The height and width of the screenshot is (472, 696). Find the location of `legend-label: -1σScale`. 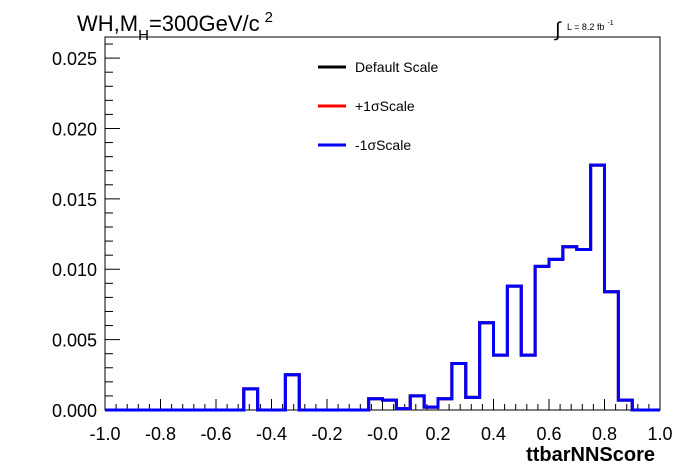

legend-label: -1σScale is located at coordinates (383, 145).